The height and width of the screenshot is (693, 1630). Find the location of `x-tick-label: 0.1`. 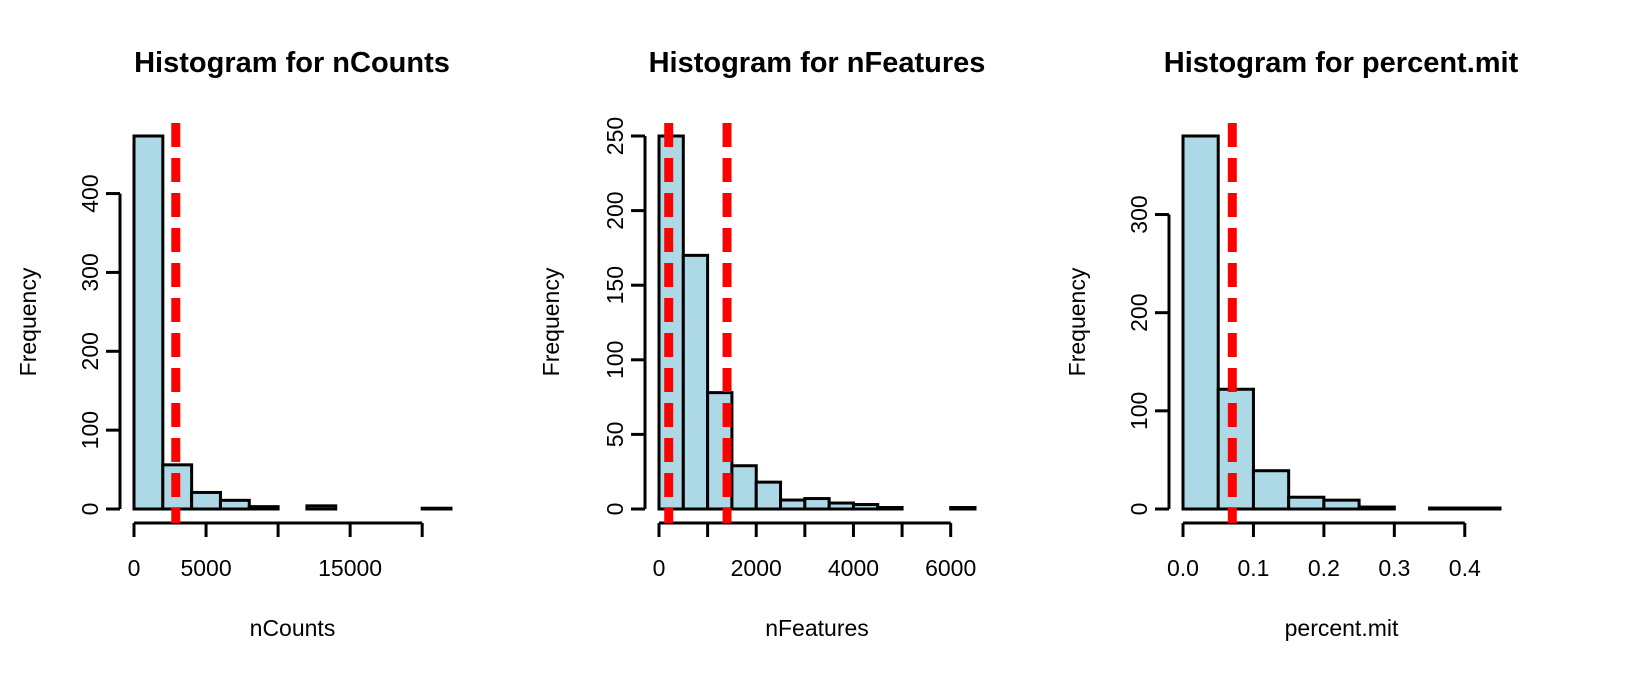

x-tick-label: 0.1 is located at coordinates (1253, 568).